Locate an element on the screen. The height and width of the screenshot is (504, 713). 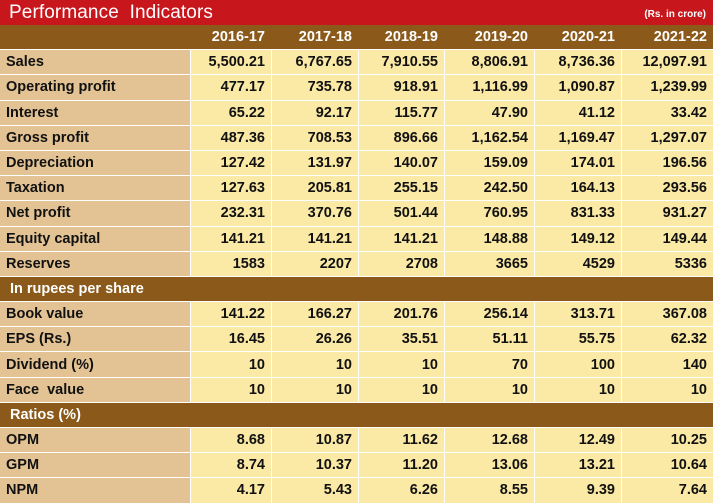
table-row: Interest 65.22 92.17 115.77 47.90 41.12 33.42 is located at coordinates (356, 113).